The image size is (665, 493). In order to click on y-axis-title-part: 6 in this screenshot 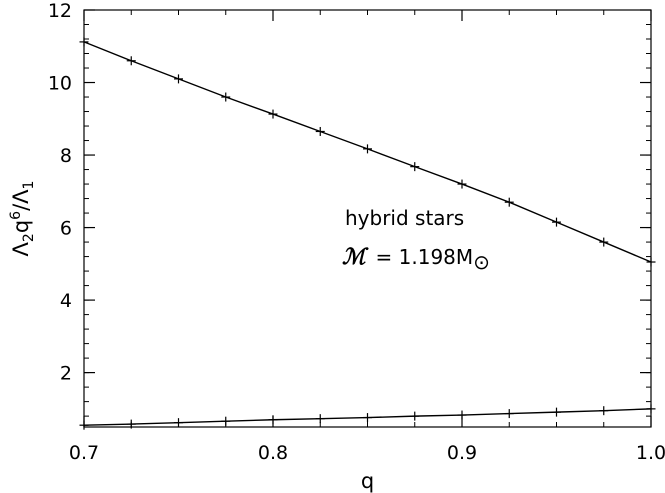, I will do `click(16, 215)`.